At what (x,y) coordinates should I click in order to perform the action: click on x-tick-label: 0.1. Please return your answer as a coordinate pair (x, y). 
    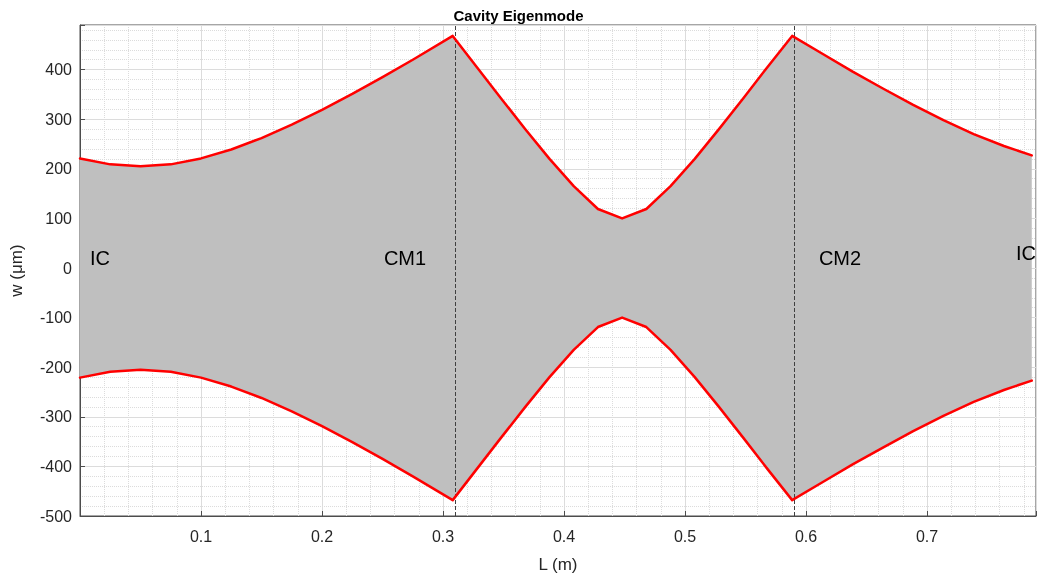
    Looking at the image, I should click on (201, 536).